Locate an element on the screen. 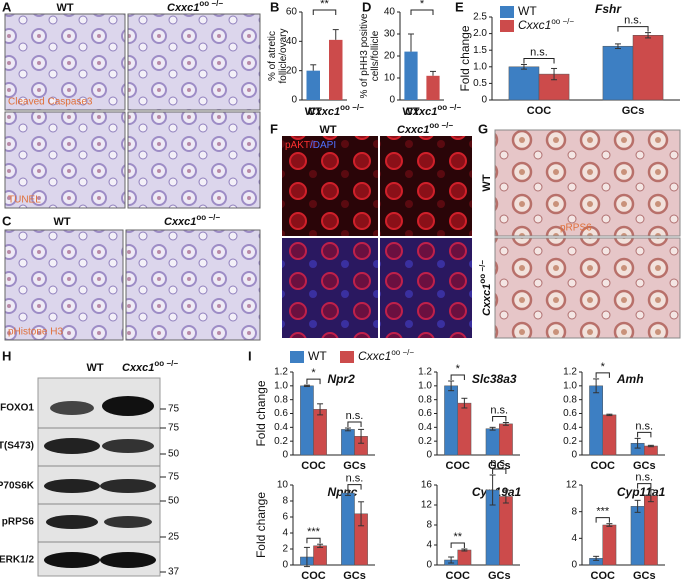 The image size is (685, 579). panel-letter: G is located at coordinates (483, 128).